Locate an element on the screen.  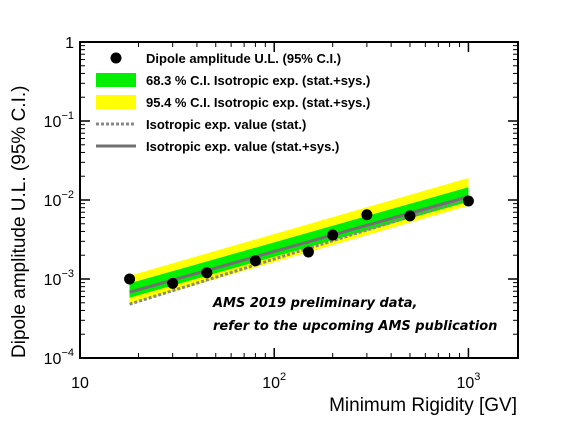
y-tick-label-3: 10⁻³ is located at coordinates (59, 278).